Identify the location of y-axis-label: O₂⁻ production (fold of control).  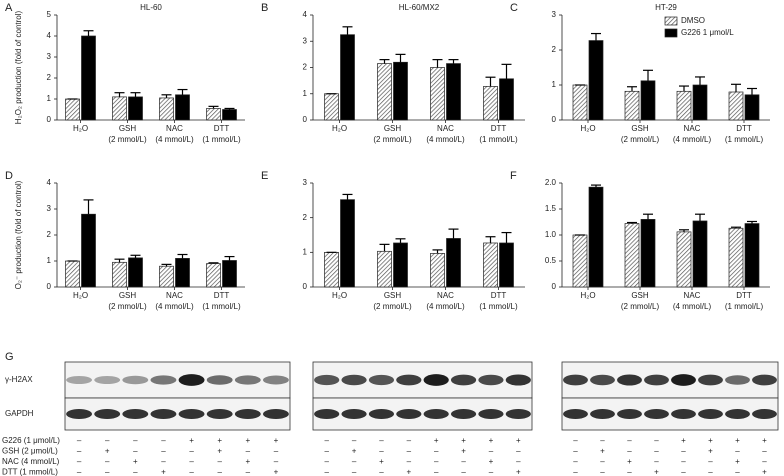
(18, 234).